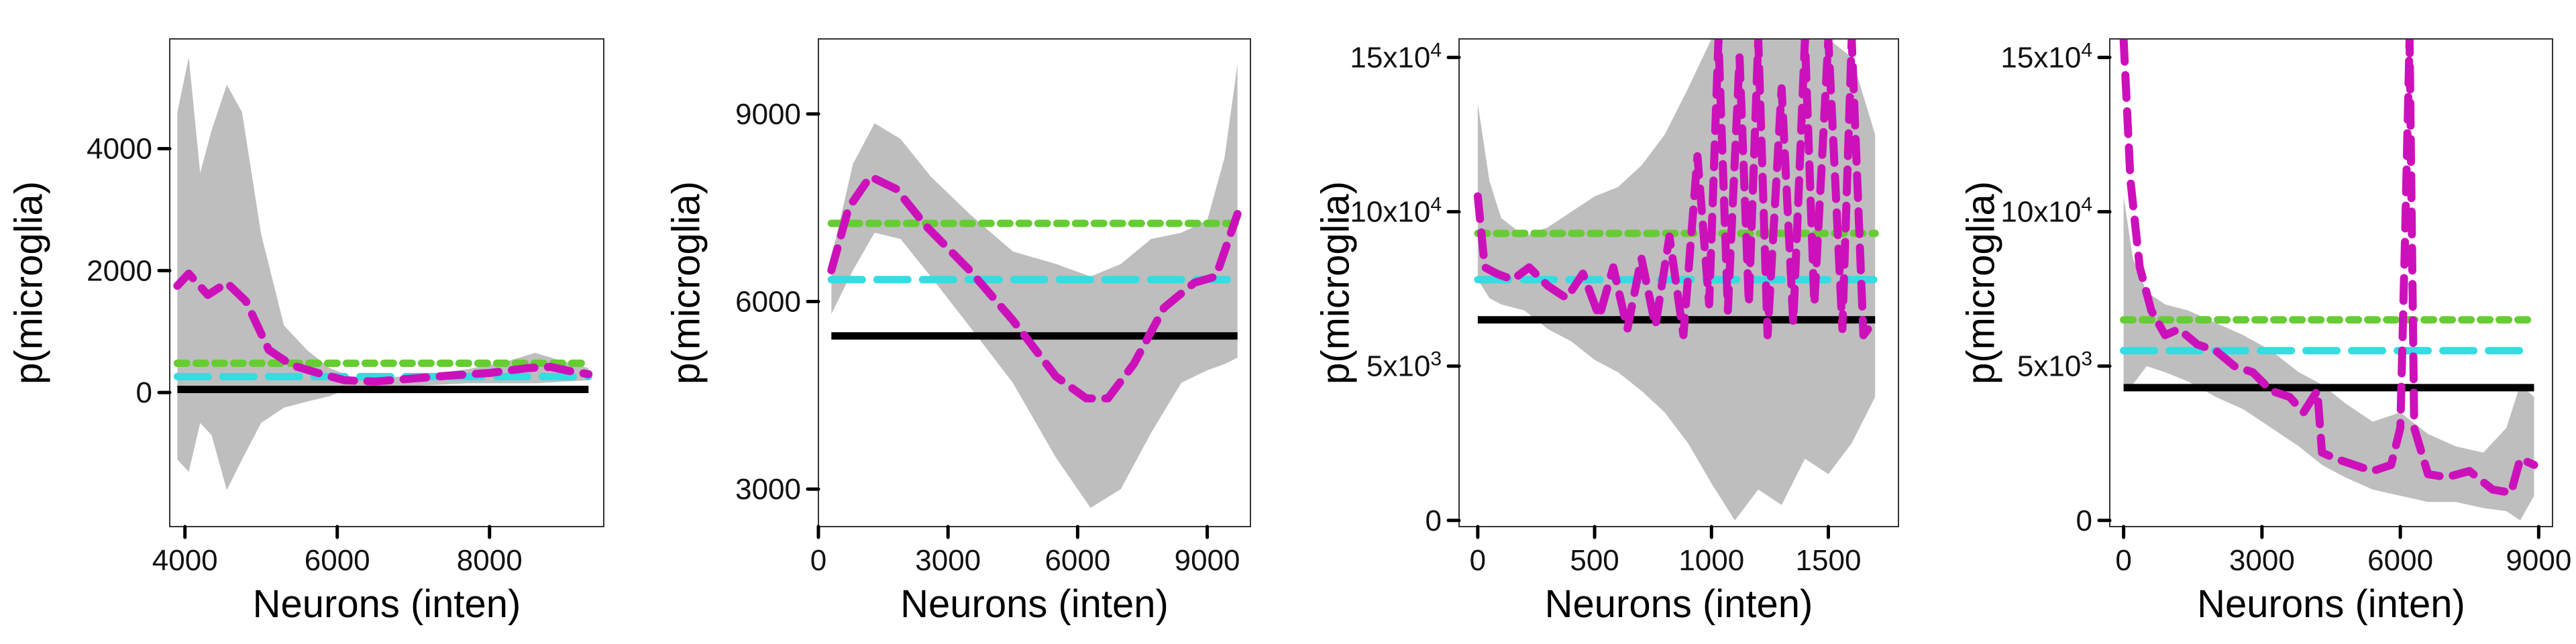 Image resolution: width=2576 pixels, height=644 pixels. Describe the element at coordinates (768, 114) in the screenshot. I see `y-tick-label: 9000` at that location.